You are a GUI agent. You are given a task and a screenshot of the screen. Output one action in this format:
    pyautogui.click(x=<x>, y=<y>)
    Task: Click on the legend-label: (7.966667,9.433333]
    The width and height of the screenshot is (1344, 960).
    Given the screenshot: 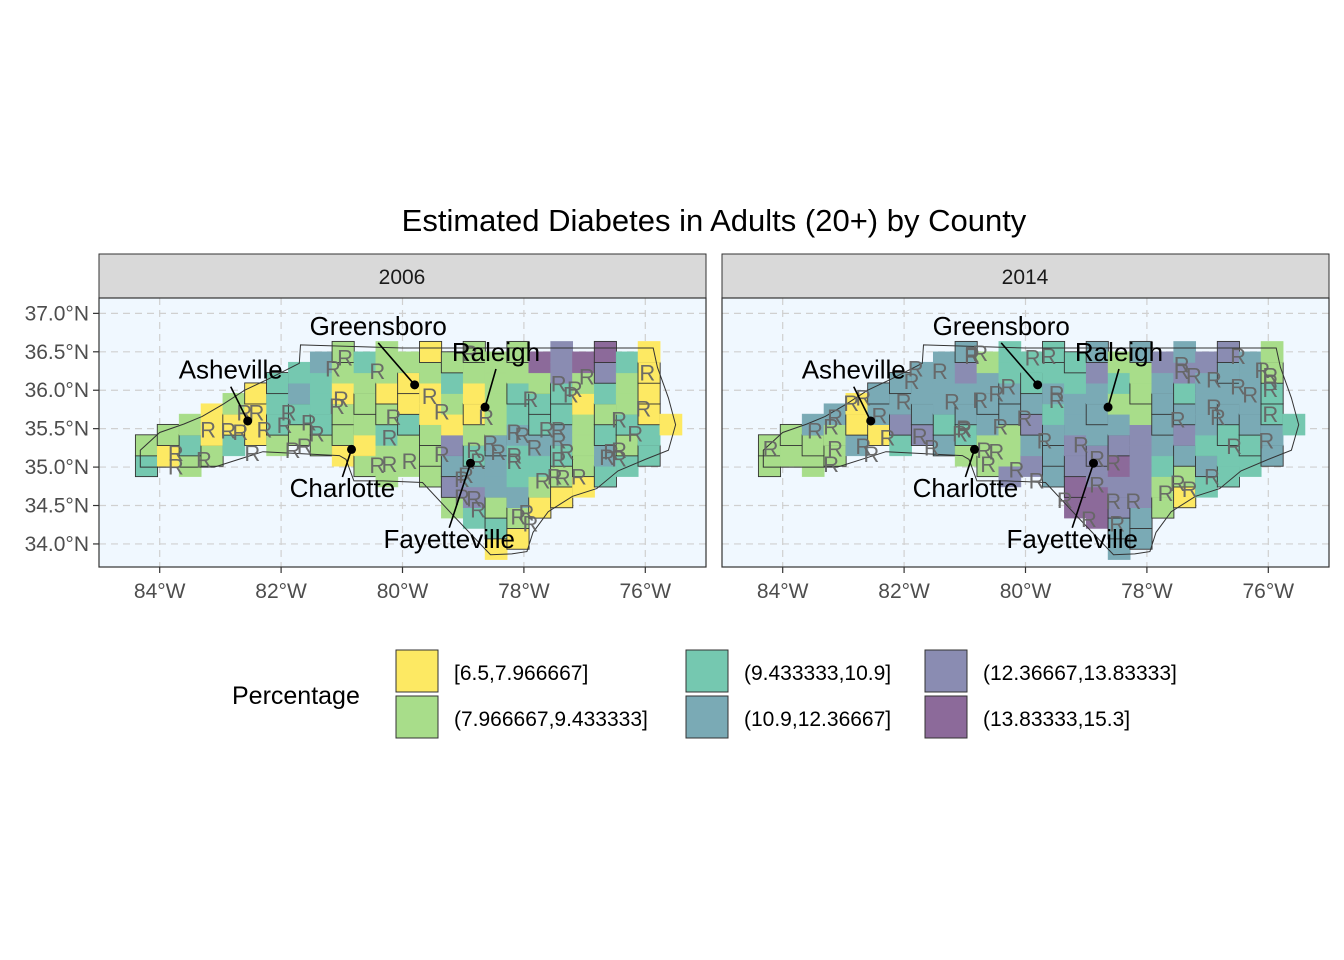 What is the action you would take?
    pyautogui.click(x=551, y=719)
    